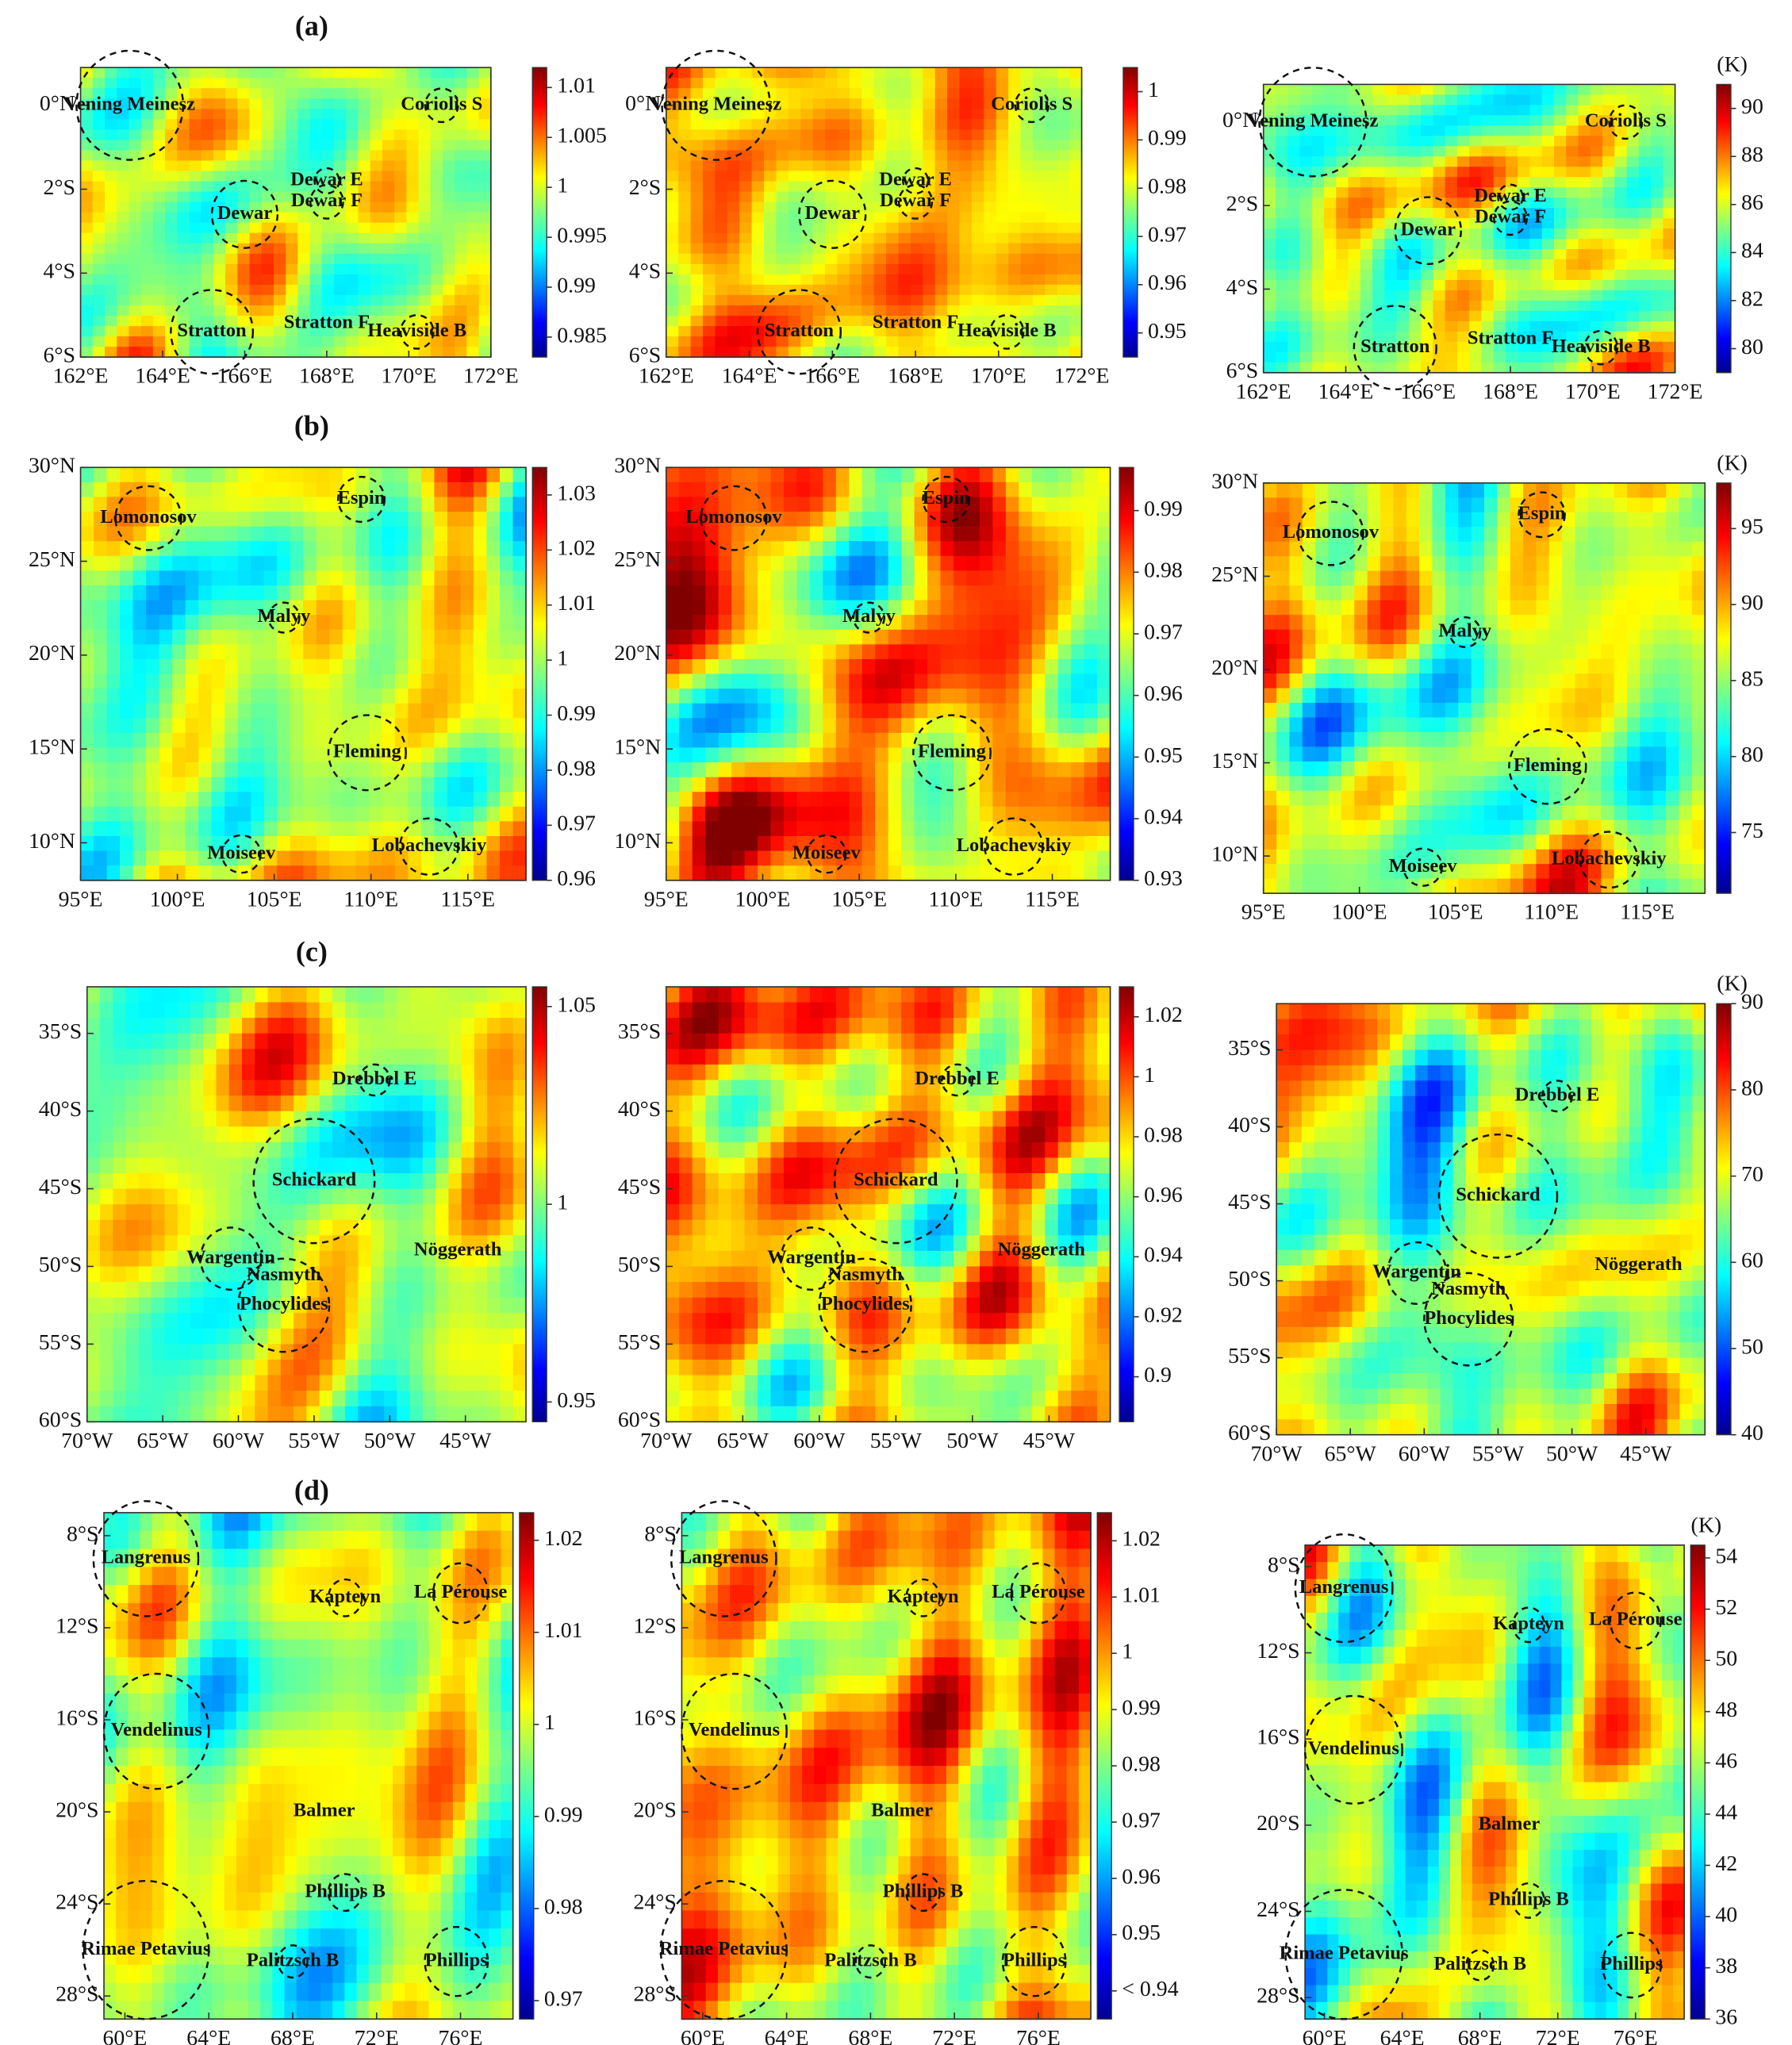  Describe the element at coordinates (1130, 212) in the screenshot. I see `colorbar` at that location.